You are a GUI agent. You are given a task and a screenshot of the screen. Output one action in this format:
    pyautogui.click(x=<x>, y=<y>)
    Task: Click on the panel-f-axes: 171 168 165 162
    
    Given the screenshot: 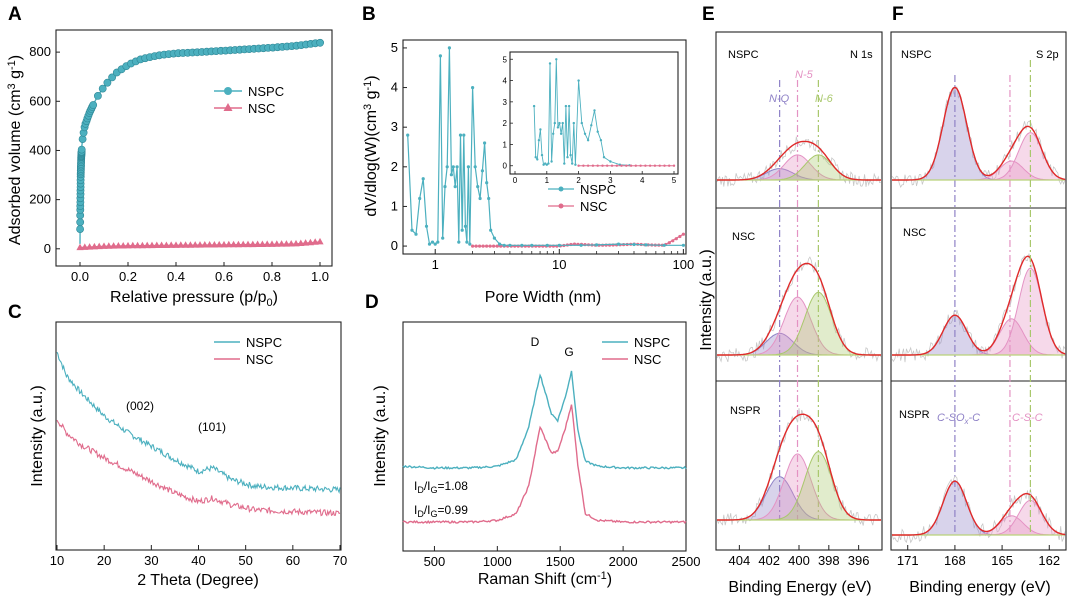 What is the action you would take?
    pyautogui.click(x=978, y=556)
    